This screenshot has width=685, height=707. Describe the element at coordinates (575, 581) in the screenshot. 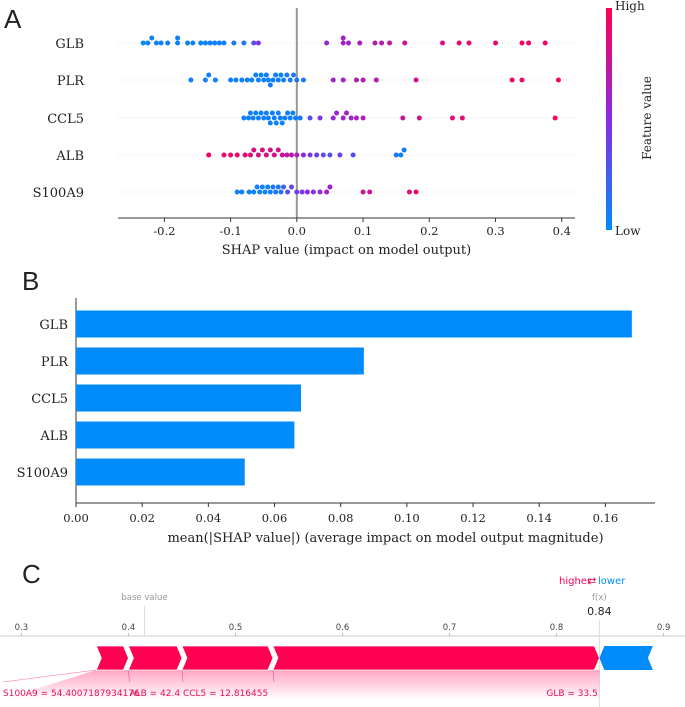

I see `higher-label: higher` at that location.